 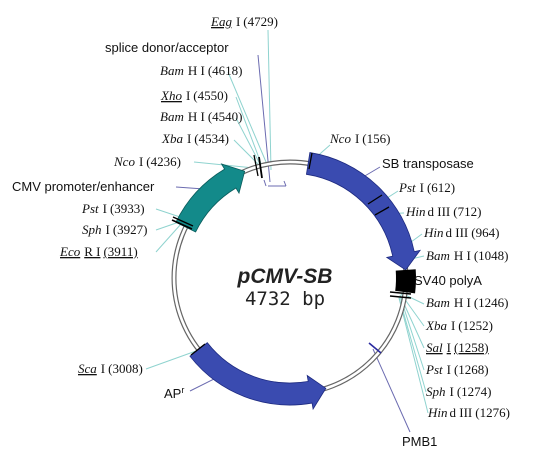 What do you see at coordinates (285, 276) in the screenshot?
I see `plasmid-name: pCMV-SB` at bounding box center [285, 276].